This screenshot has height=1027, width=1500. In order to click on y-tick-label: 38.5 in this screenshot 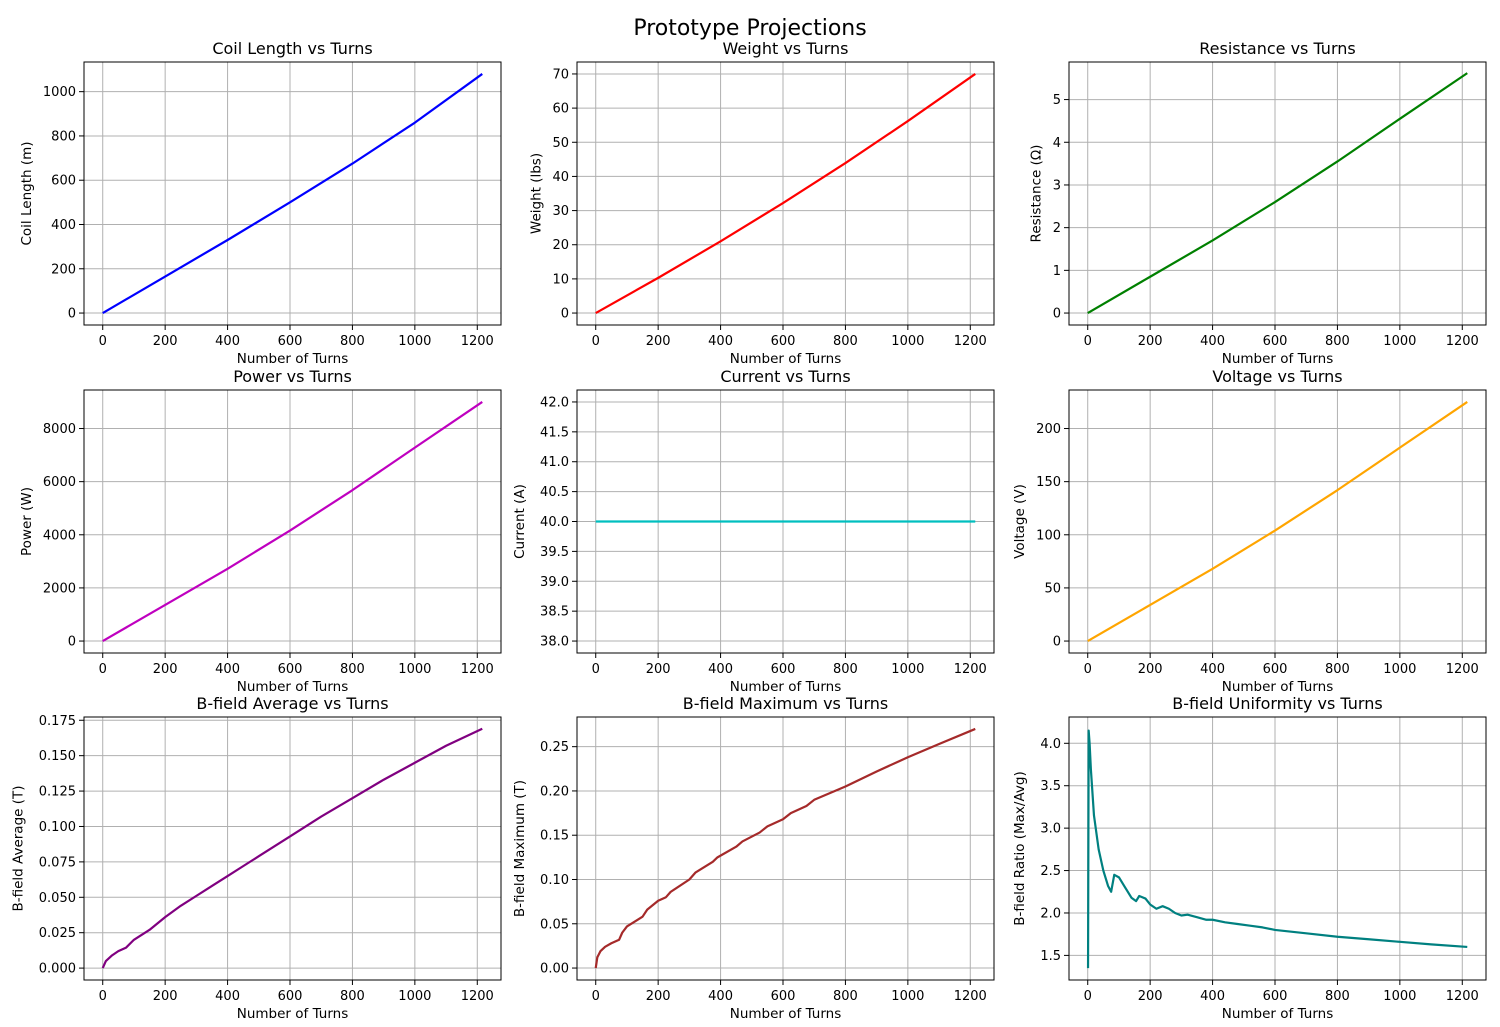, I will do `click(554, 612)`.